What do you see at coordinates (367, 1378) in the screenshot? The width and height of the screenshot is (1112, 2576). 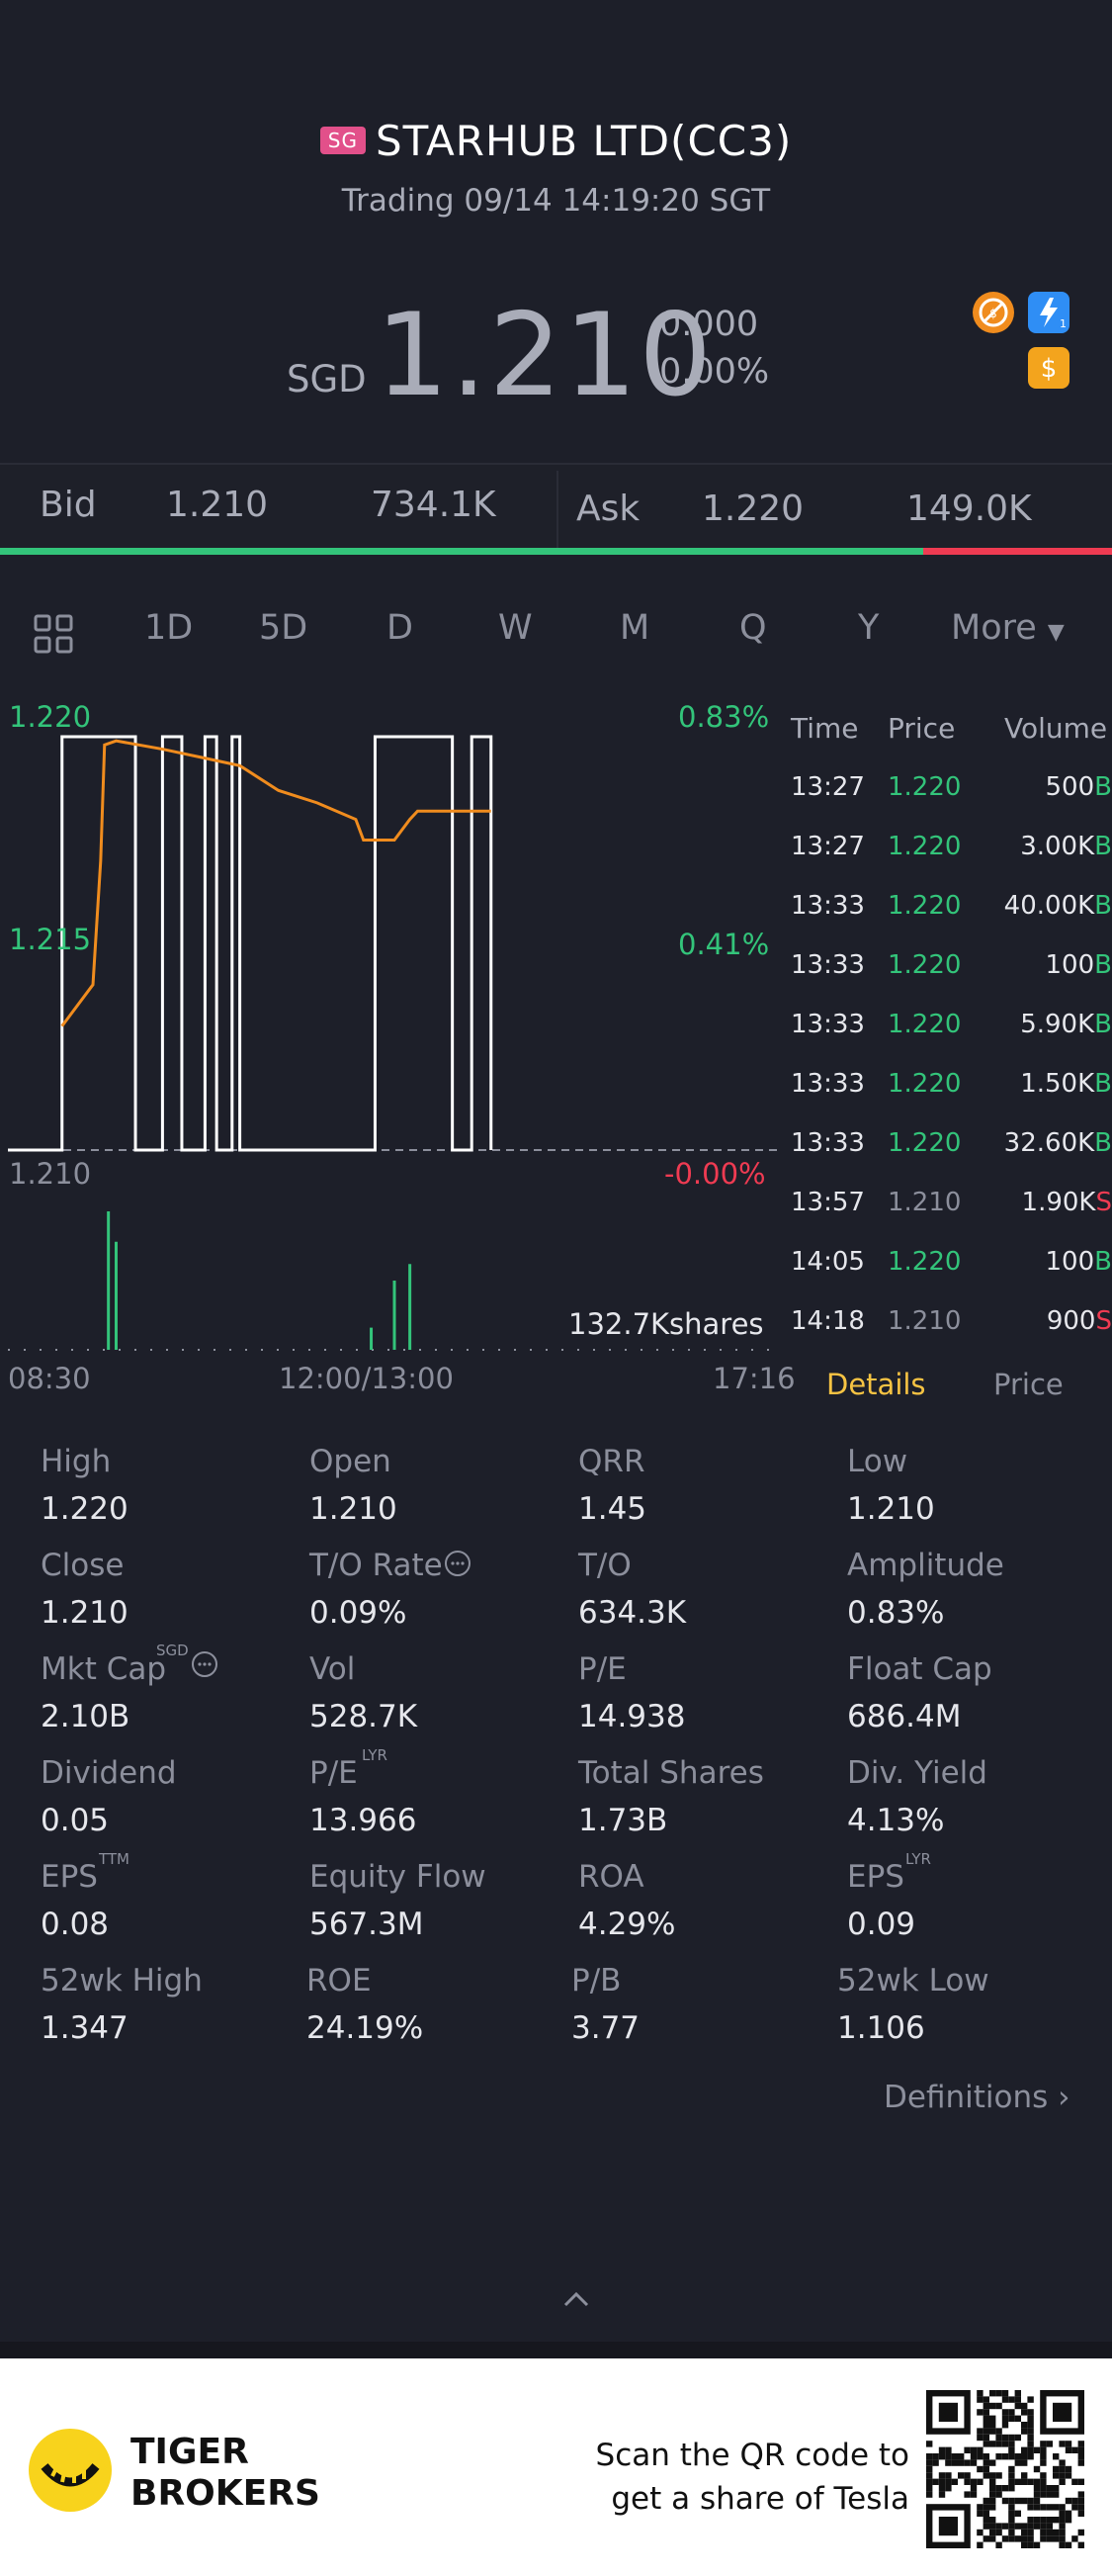 I see `x-label-lunch: 12:00/13:00` at bounding box center [367, 1378].